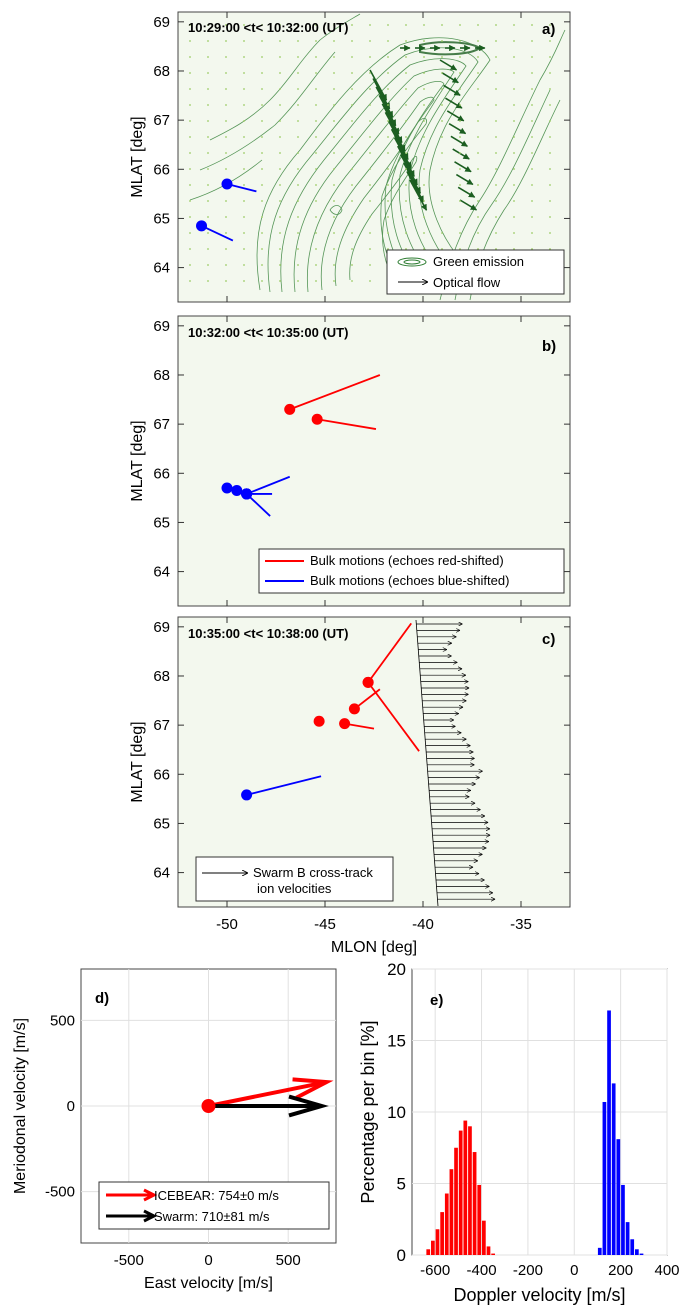 This screenshot has width=695, height=1311. What do you see at coordinates (268, 27) in the screenshot?
I see `panel-a-time-label: 10:29:00 <t< 10:32:00 (UT)` at bounding box center [268, 27].